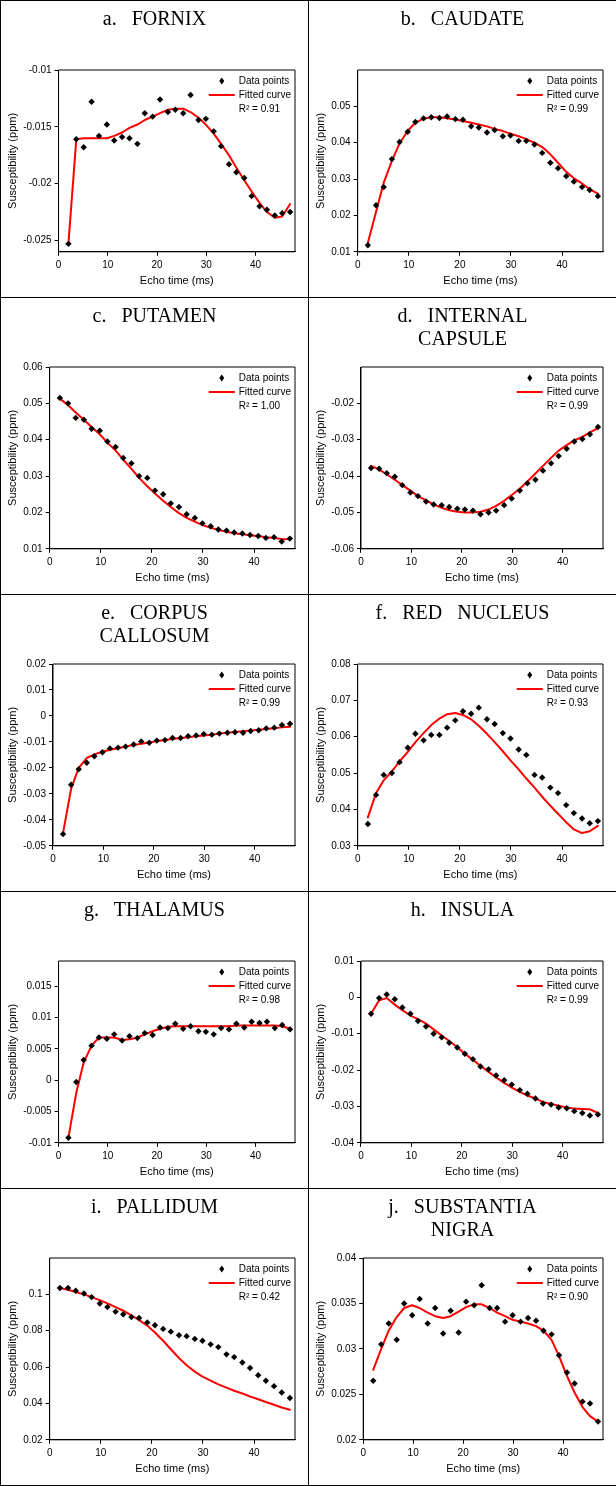 The width and height of the screenshot is (616, 1486). I want to click on chart-title: c. PUTAMEN, so click(154, 316).